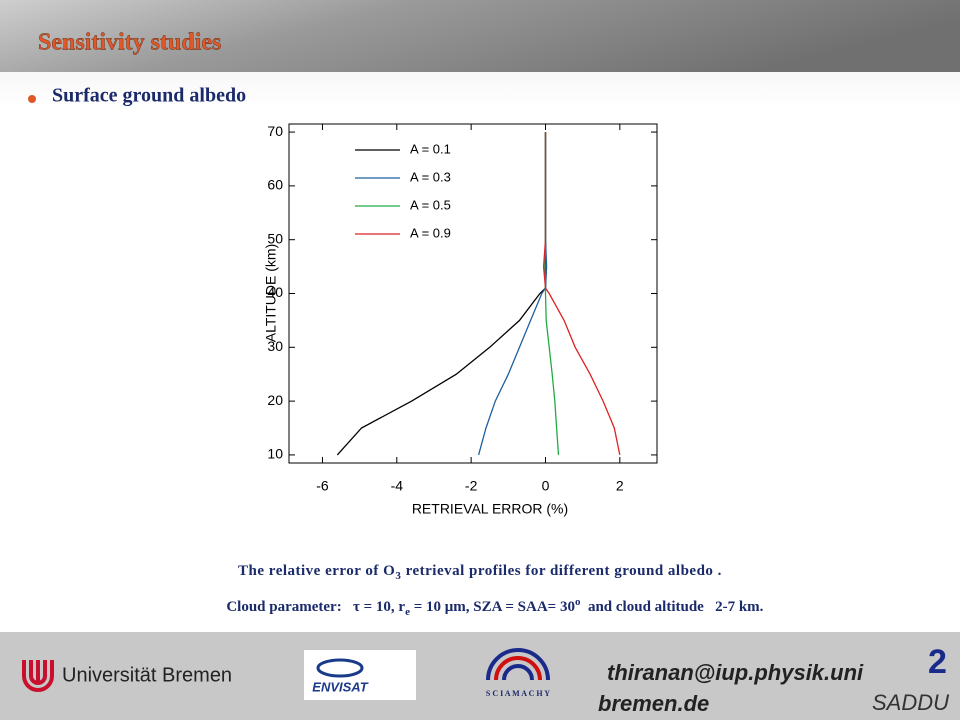  Describe the element at coordinates (129, 43) in the screenshot. I see `slide-title: Sensitivity studies` at that location.